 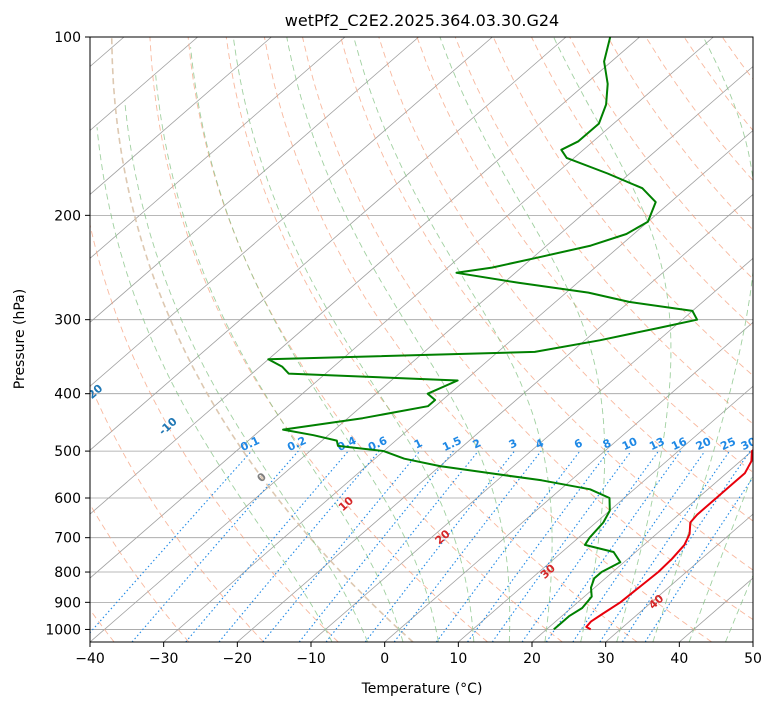 What do you see at coordinates (458, 659) in the screenshot?
I see `x-tick-label: 10` at bounding box center [458, 659].